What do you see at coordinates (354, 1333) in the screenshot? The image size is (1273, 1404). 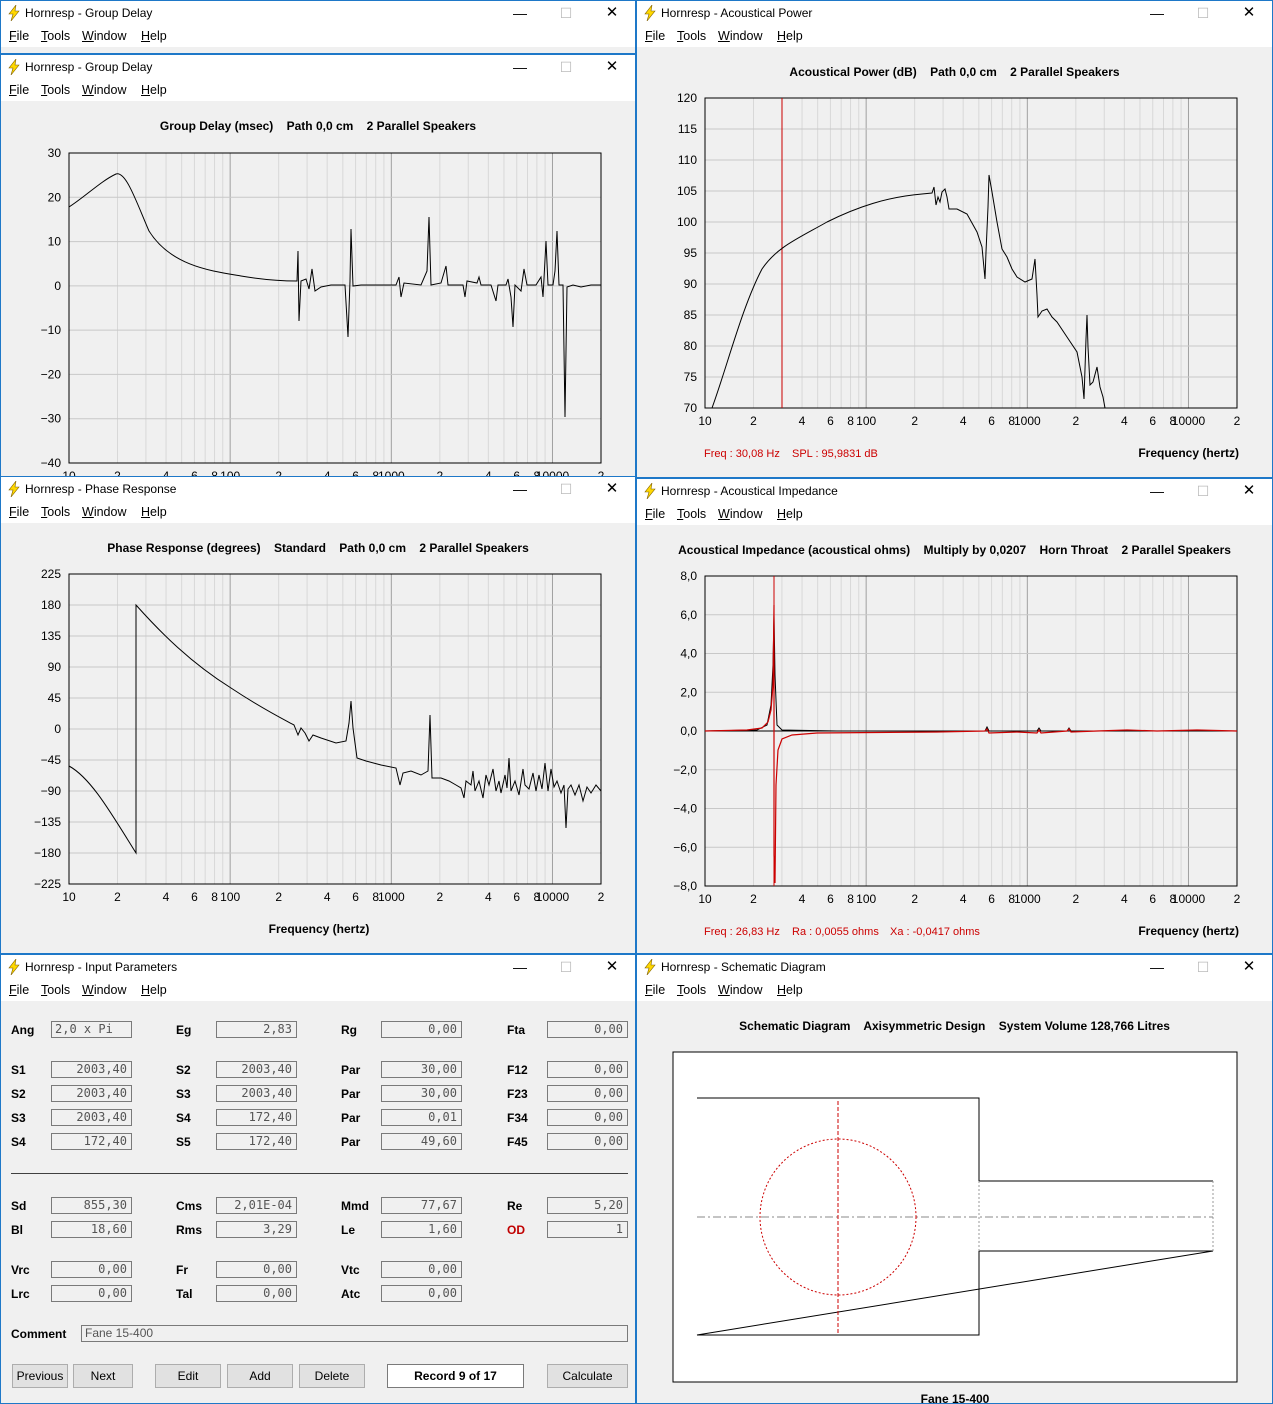 I see `comment-field: Fane 15-400` at bounding box center [354, 1333].